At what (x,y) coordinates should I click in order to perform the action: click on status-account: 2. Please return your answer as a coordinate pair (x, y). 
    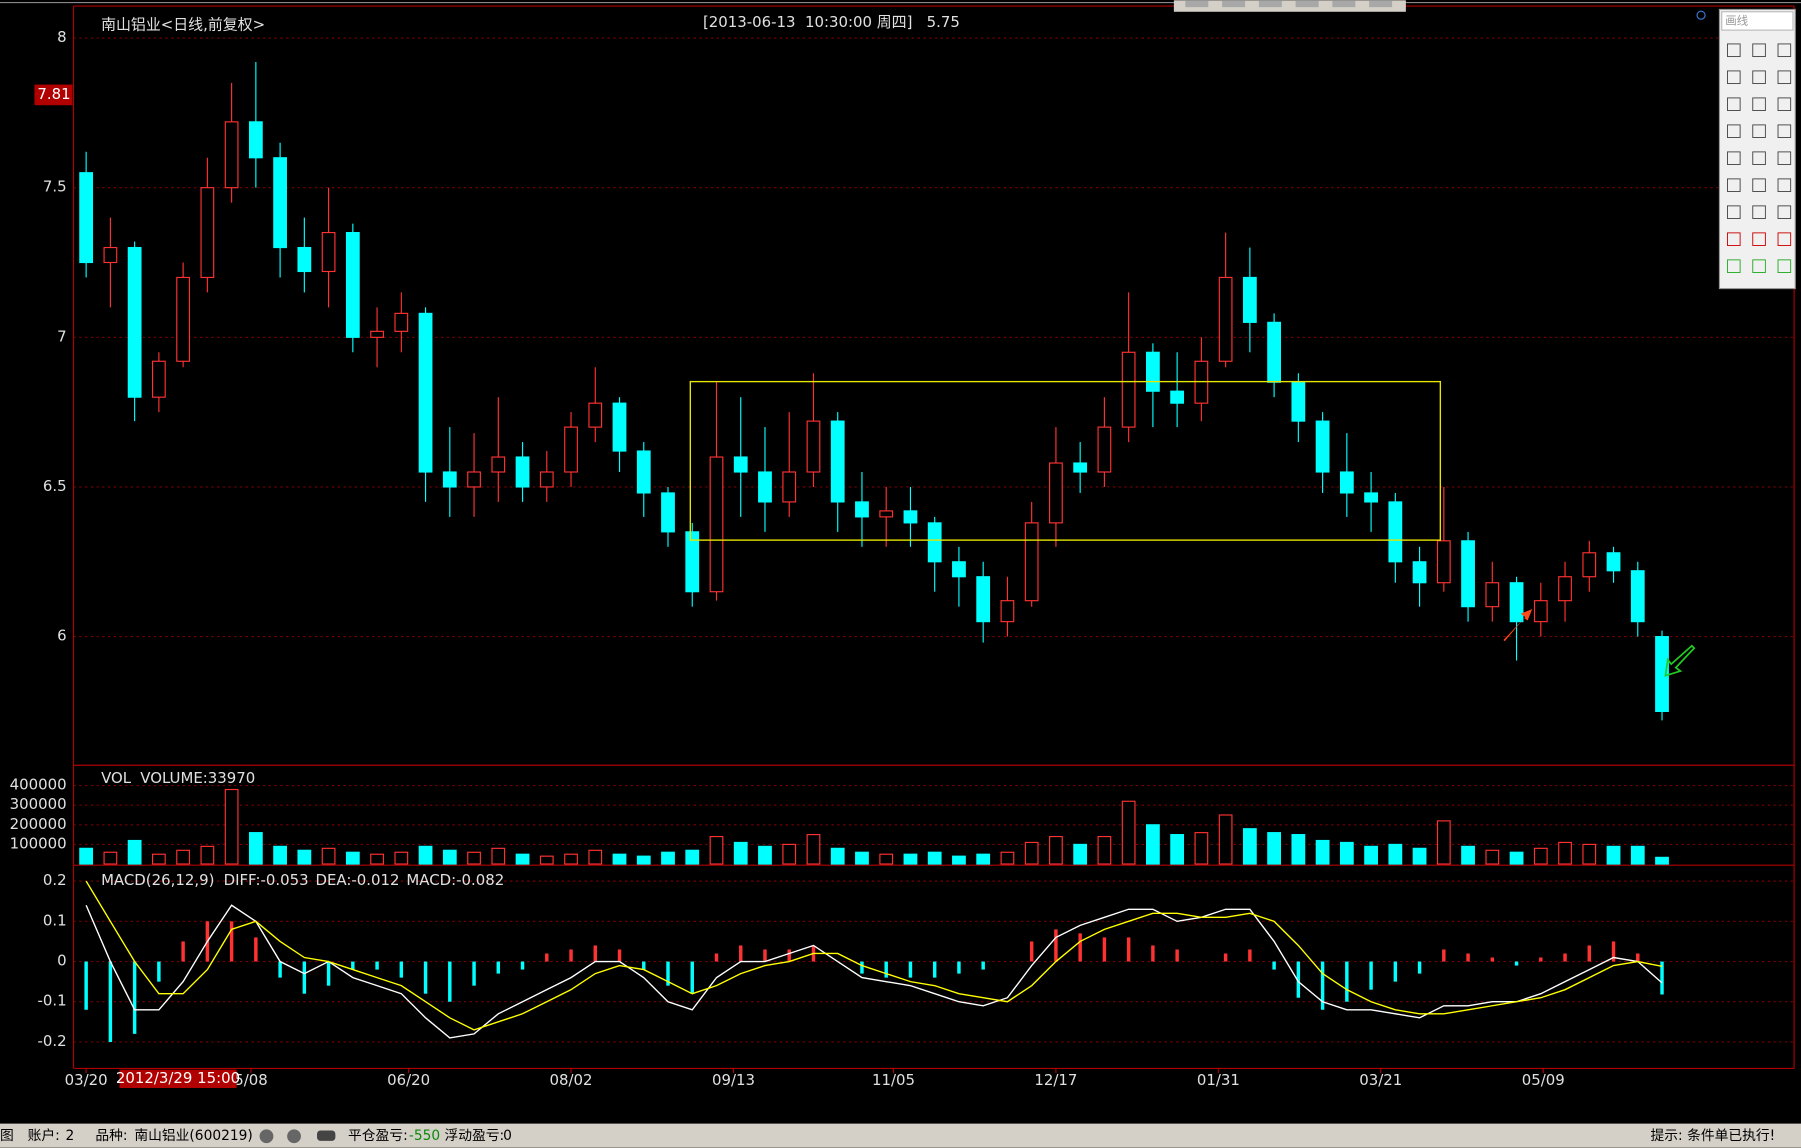
    Looking at the image, I should click on (69, 1136).